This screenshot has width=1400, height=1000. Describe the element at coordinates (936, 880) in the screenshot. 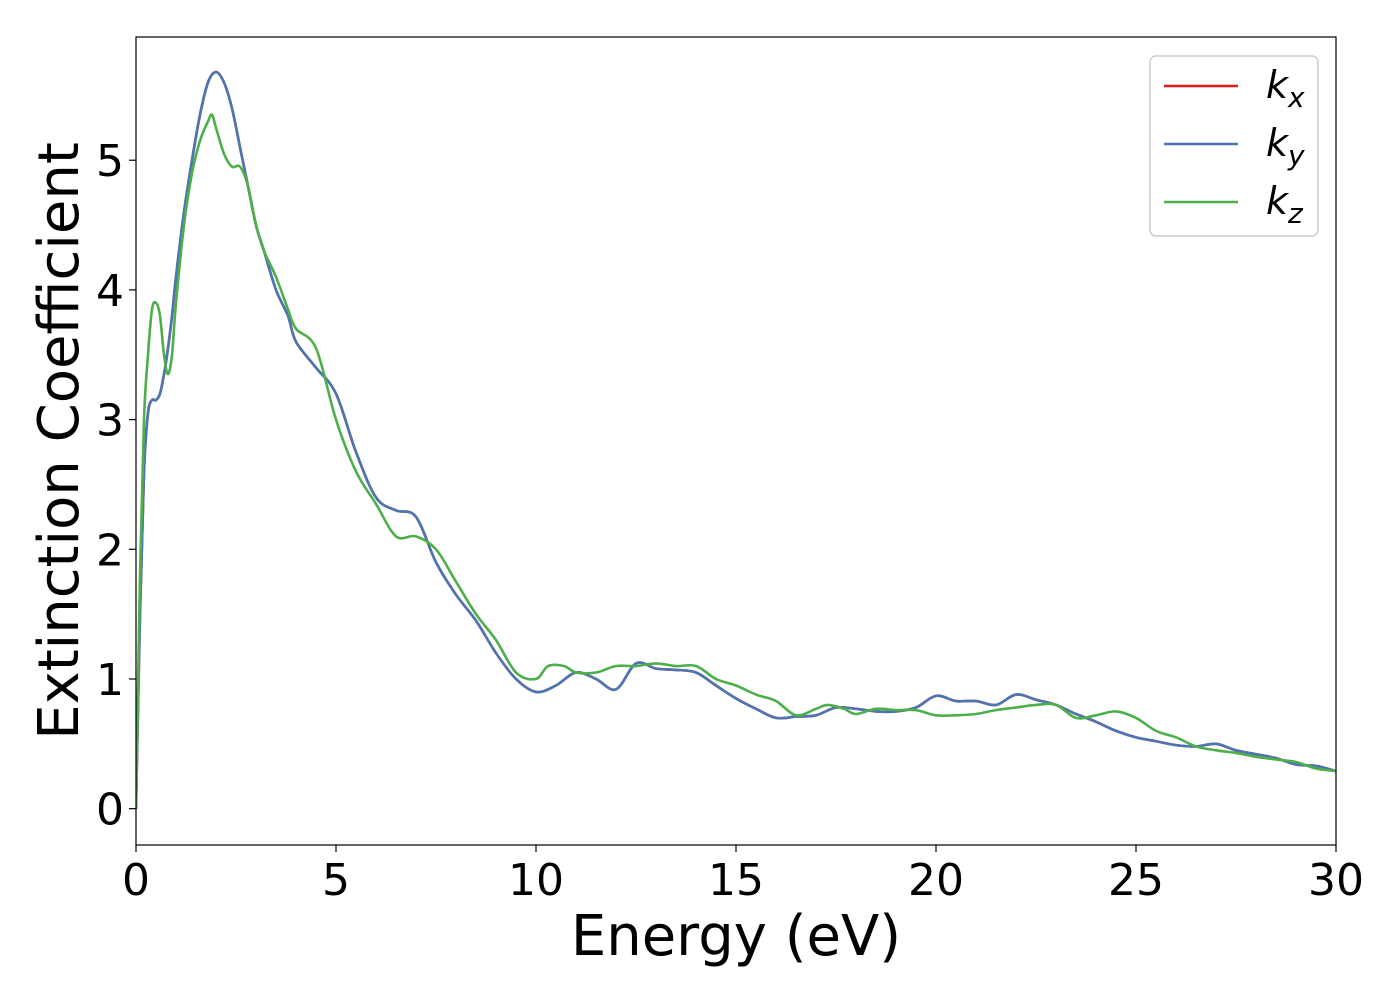

I see `x-tick-label: 20` at that location.